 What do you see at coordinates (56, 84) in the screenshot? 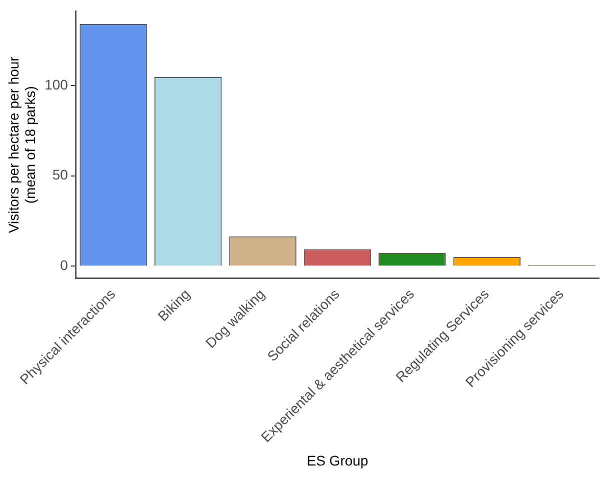
I see `y-tick-label: 100` at bounding box center [56, 84].